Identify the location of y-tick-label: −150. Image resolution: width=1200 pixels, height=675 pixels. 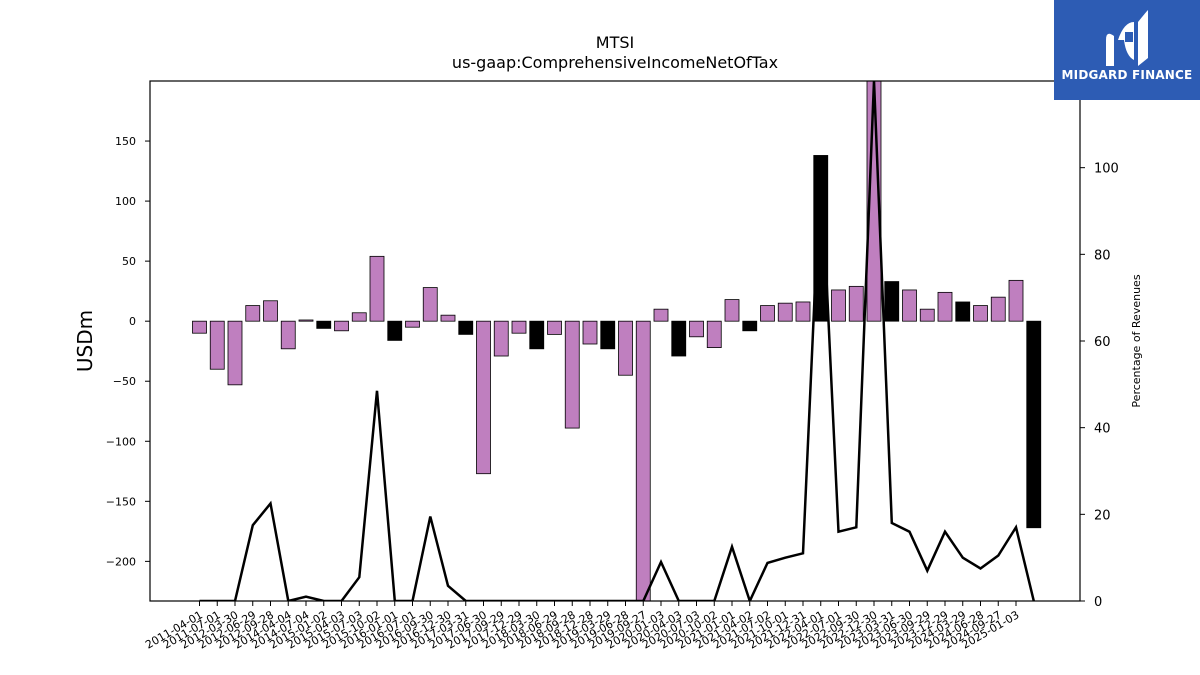
(121, 501).